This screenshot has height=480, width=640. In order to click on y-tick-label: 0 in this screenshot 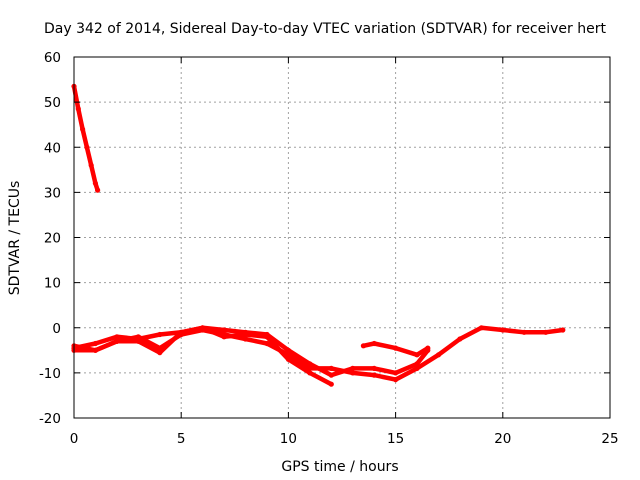, I will do `click(56, 329)`.